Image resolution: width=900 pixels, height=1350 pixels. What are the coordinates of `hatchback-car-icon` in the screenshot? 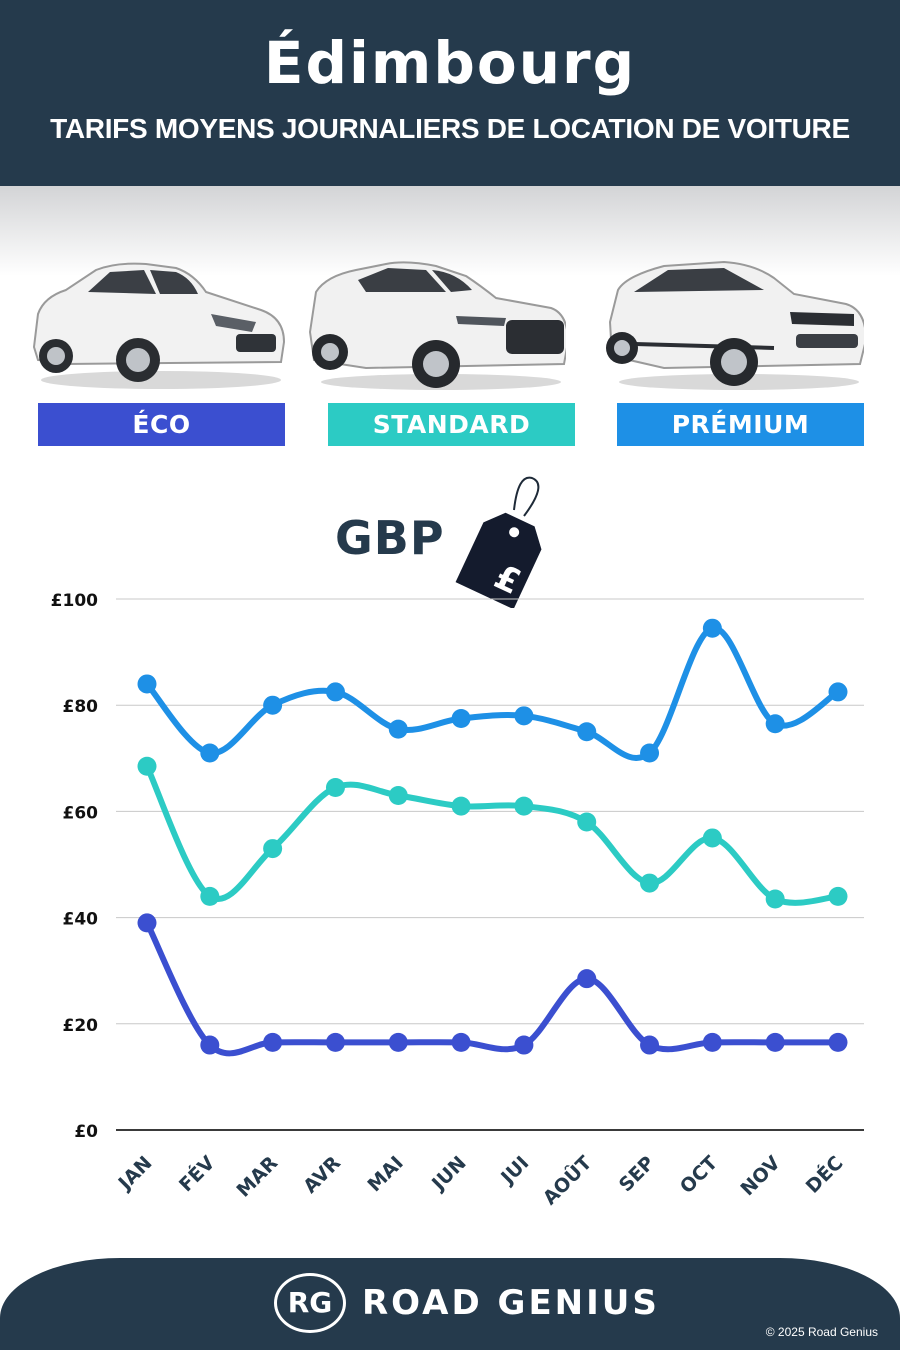 It's located at (156, 322).